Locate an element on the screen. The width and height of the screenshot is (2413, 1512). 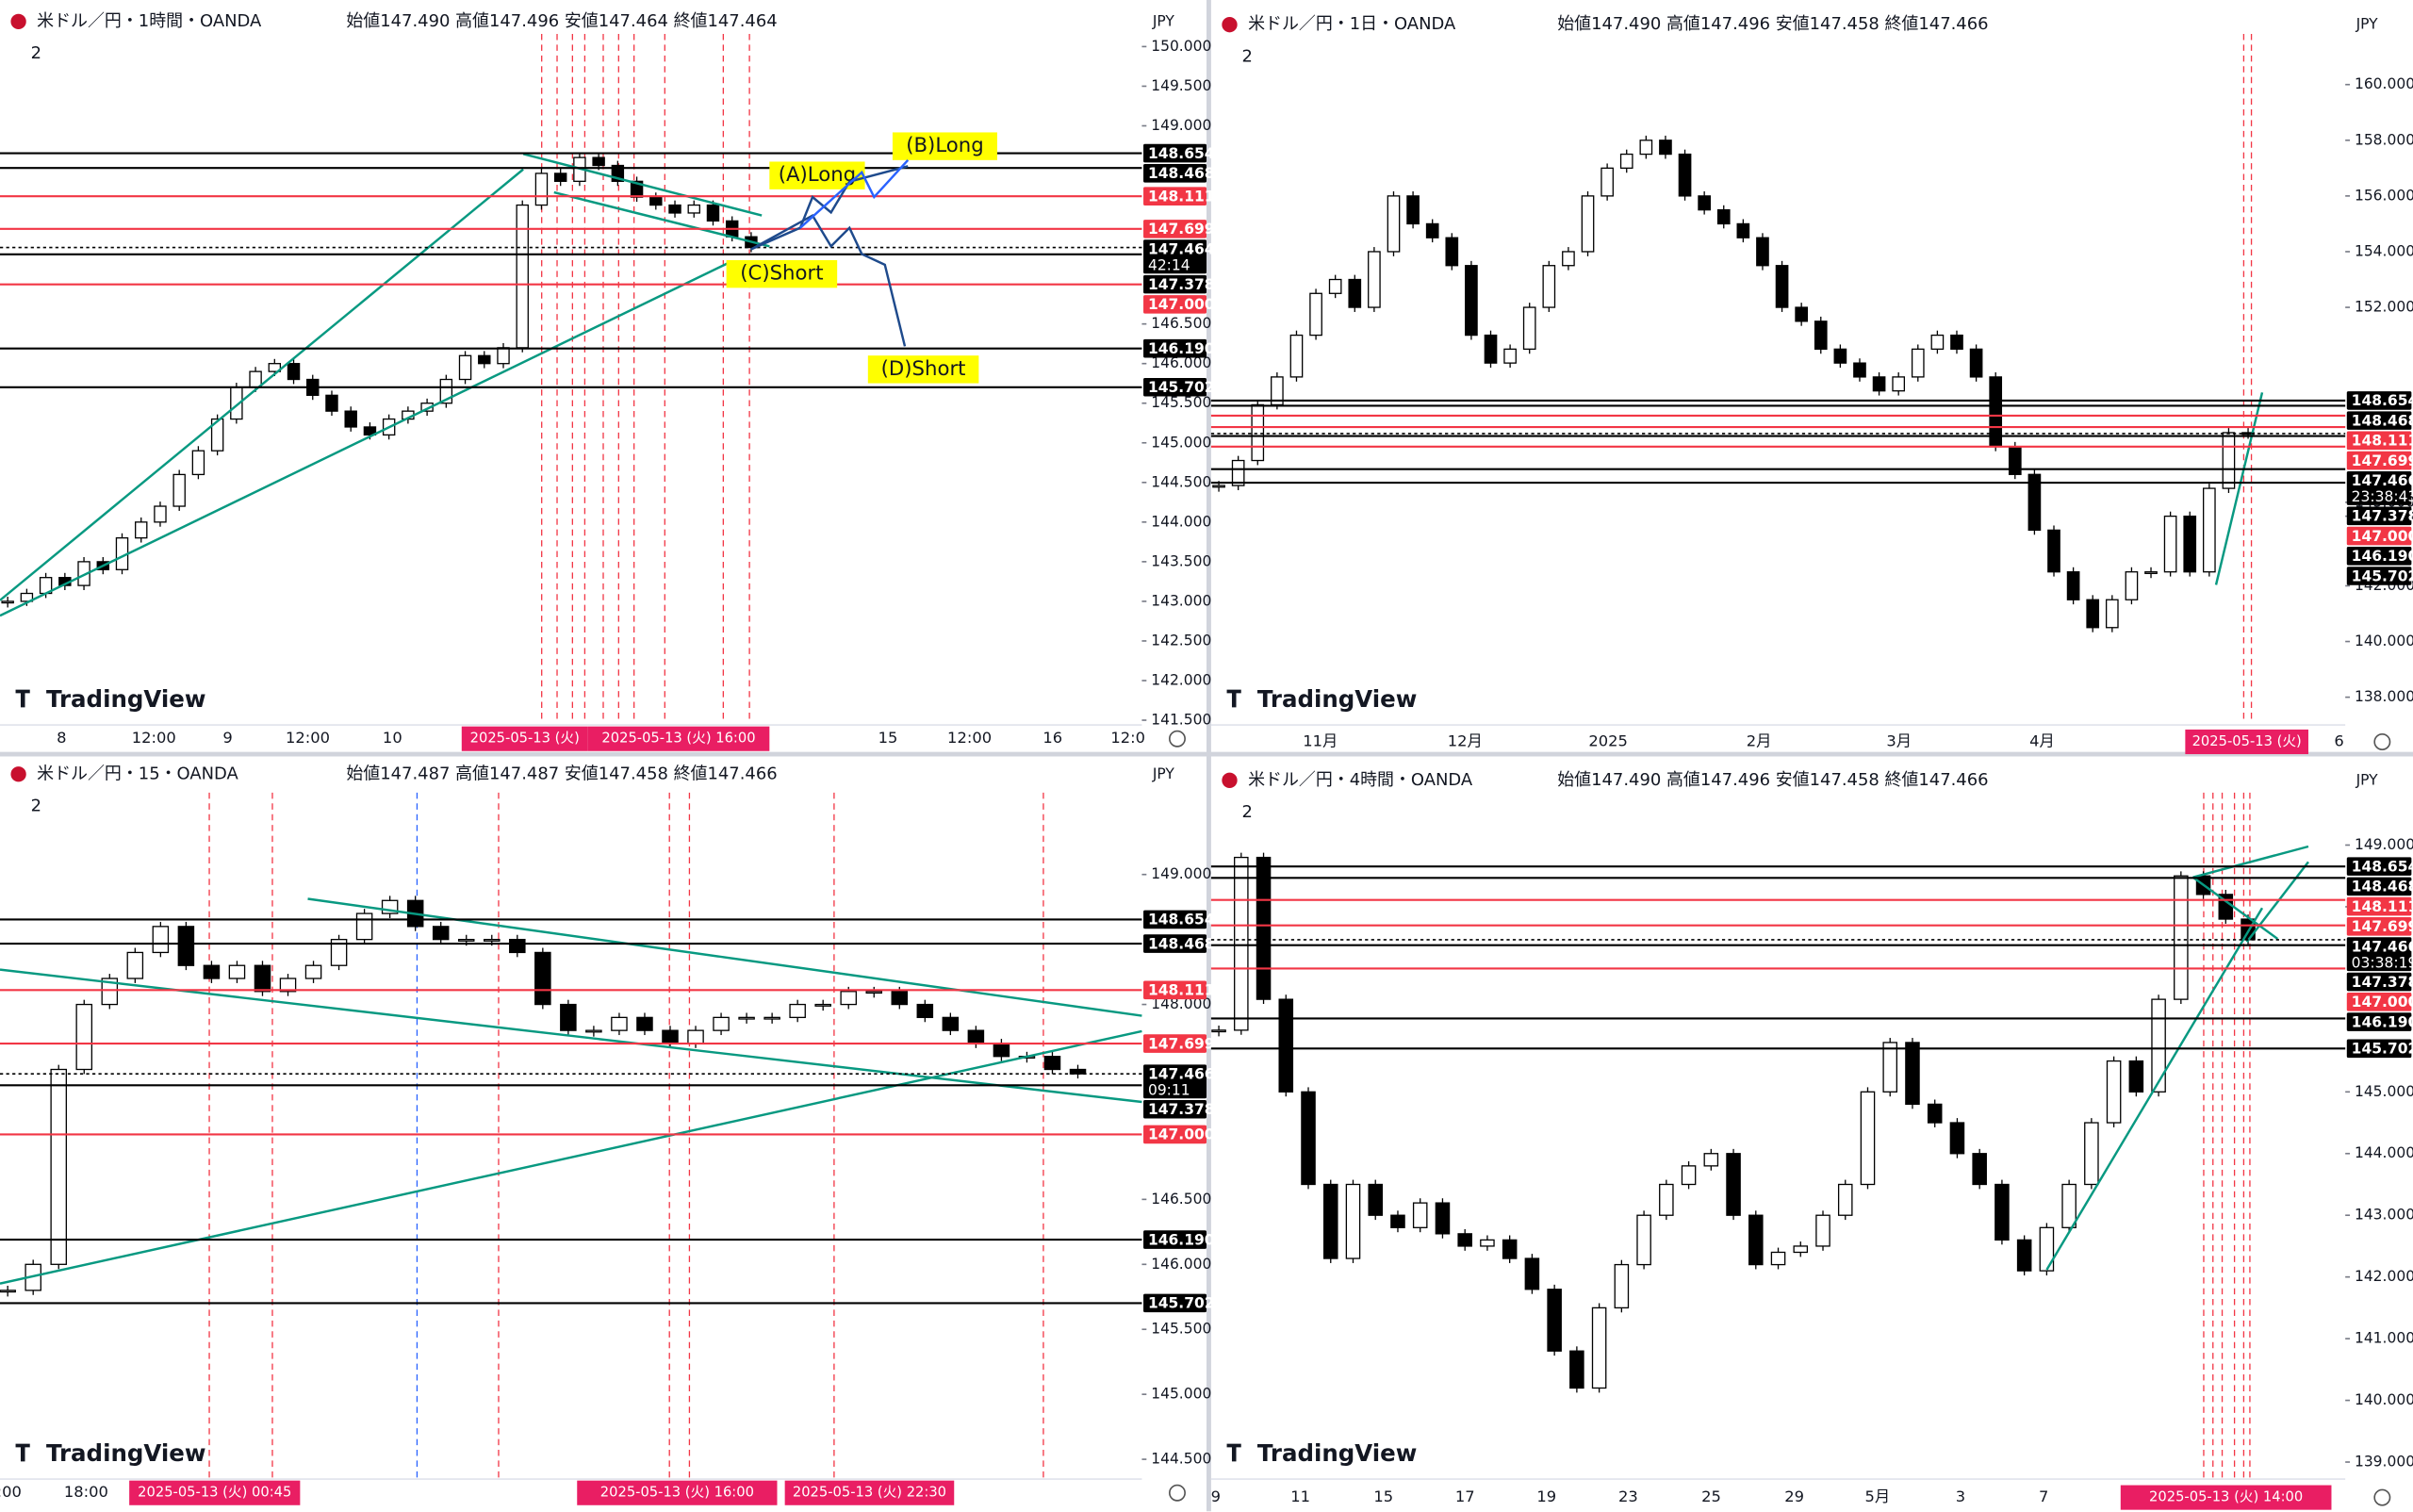
y-tick-label: 149.000 is located at coordinates (2384, 845).